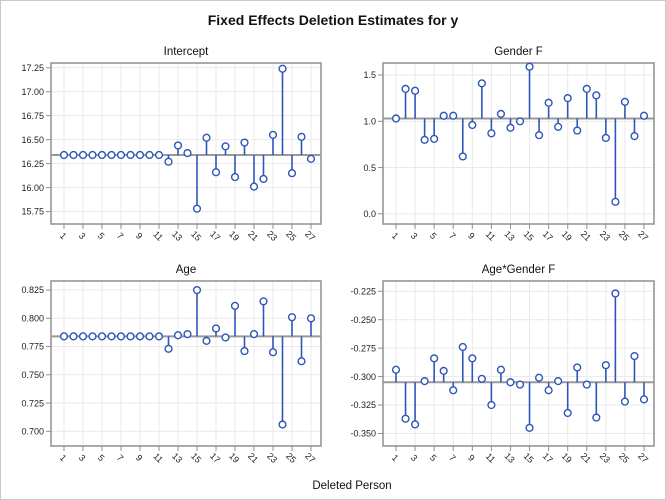 Image resolution: width=666 pixels, height=500 pixels. I want to click on x-tick-label: 15, so click(196, 458).